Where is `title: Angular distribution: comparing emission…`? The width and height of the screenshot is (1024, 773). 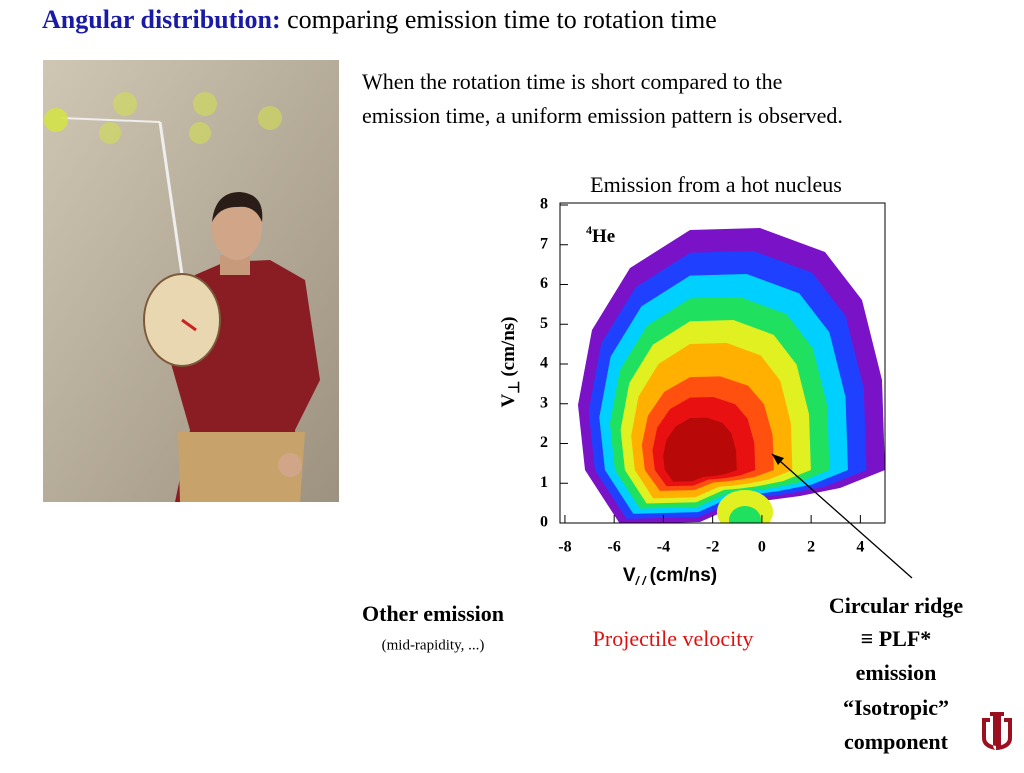
title: Angular distribution: comparing emission… is located at coordinates (379, 19).